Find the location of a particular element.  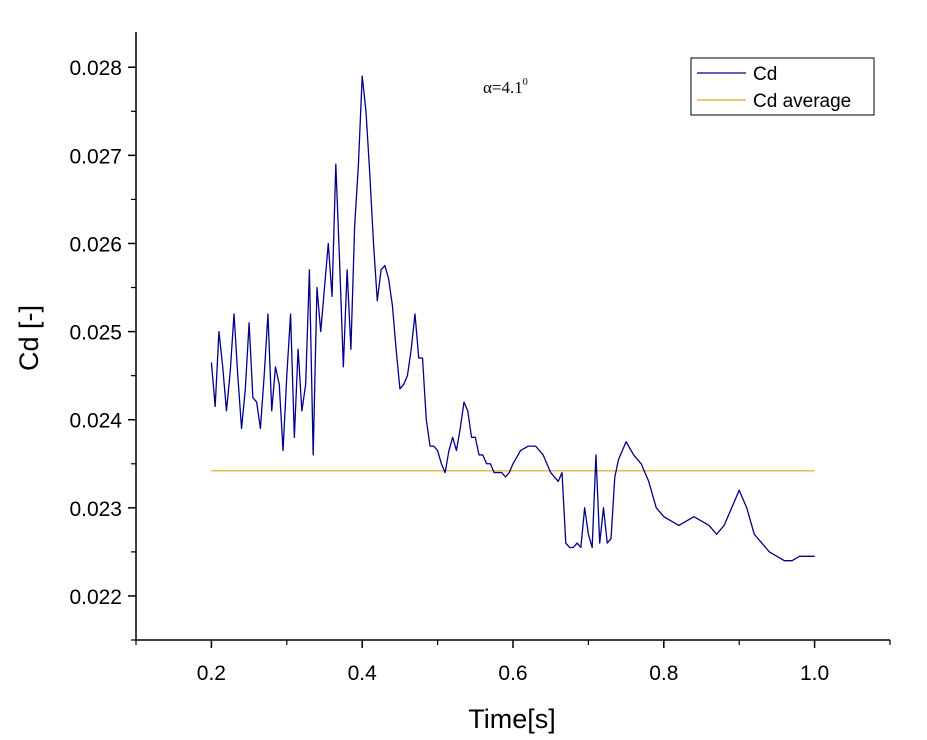

x-tick-label: 1.0 is located at coordinates (814, 673).